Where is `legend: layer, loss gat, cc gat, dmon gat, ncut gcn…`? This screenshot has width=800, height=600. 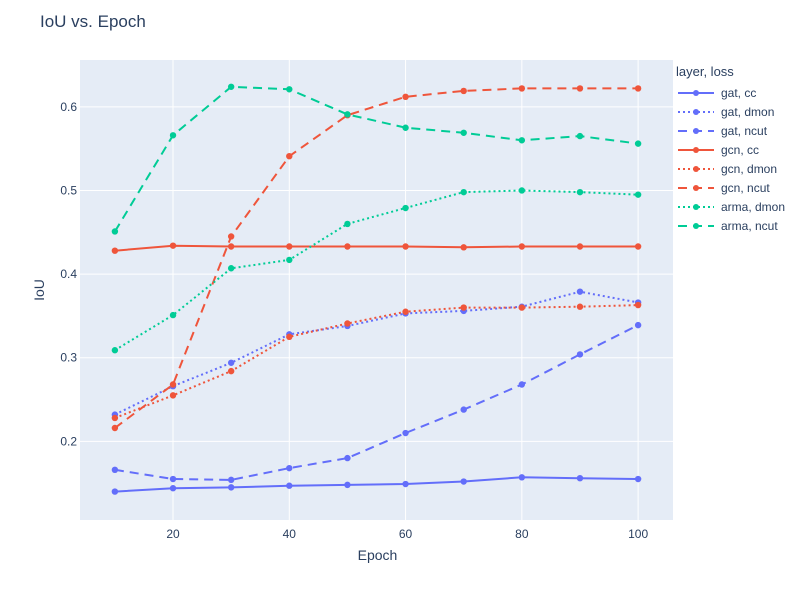 legend: layer, loss gat, cc gat, dmon gat, ncut gcn… is located at coordinates (730, 149).